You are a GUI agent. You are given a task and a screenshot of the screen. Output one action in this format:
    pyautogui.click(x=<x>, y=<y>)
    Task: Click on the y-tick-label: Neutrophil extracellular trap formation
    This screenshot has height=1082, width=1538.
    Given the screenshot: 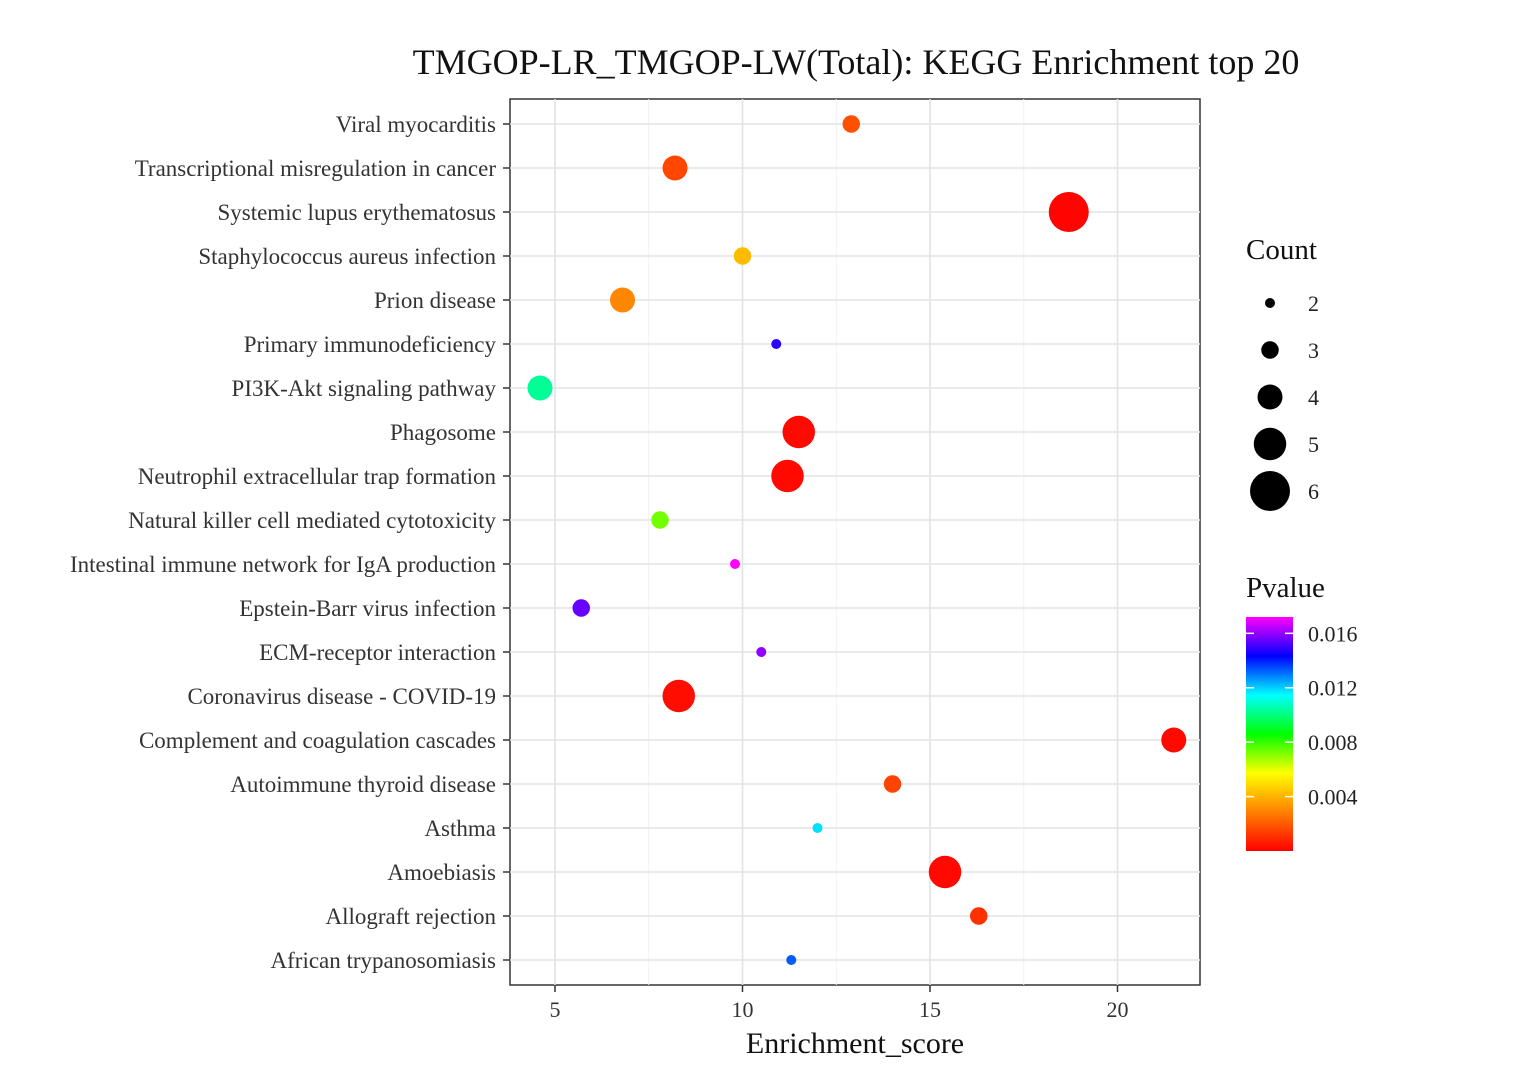 What is the action you would take?
    pyautogui.click(x=317, y=476)
    